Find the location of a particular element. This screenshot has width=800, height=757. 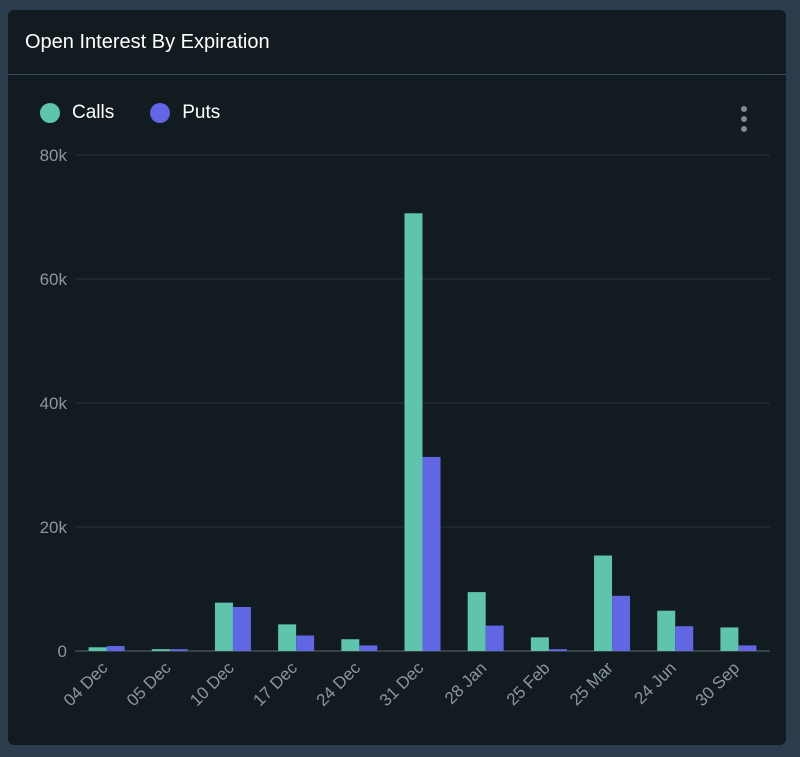

x-tick-label: 05 Dec is located at coordinates (149, 684).